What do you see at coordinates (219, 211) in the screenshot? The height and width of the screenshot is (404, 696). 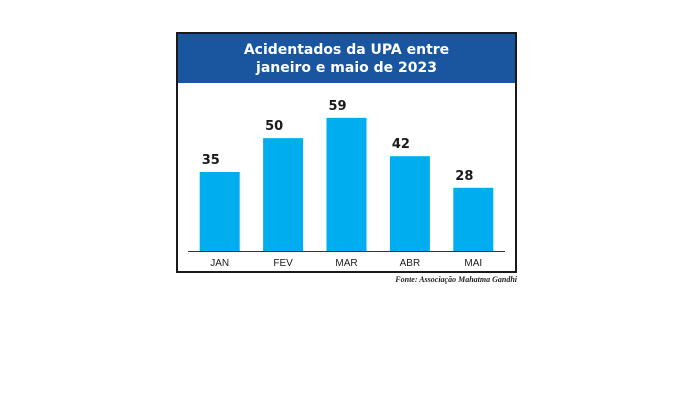 I see `bar-jan` at bounding box center [219, 211].